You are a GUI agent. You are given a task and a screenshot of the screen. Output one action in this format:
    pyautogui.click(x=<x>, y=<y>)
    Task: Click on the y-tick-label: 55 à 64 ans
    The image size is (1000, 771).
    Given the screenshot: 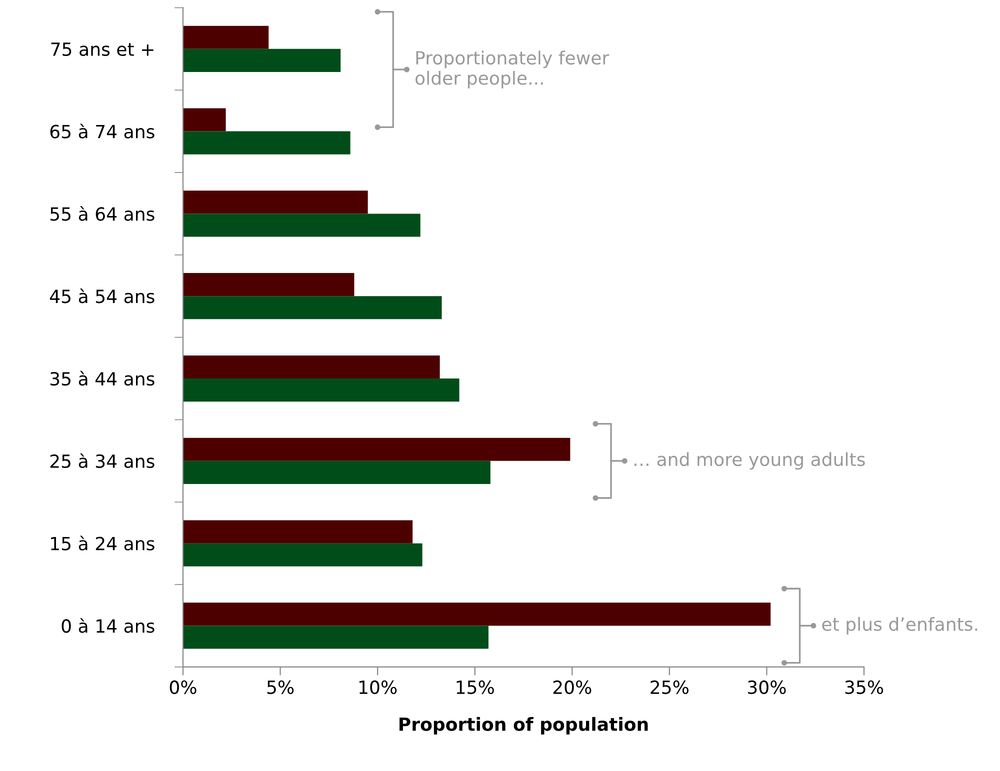 What is the action you would take?
    pyautogui.click(x=102, y=213)
    